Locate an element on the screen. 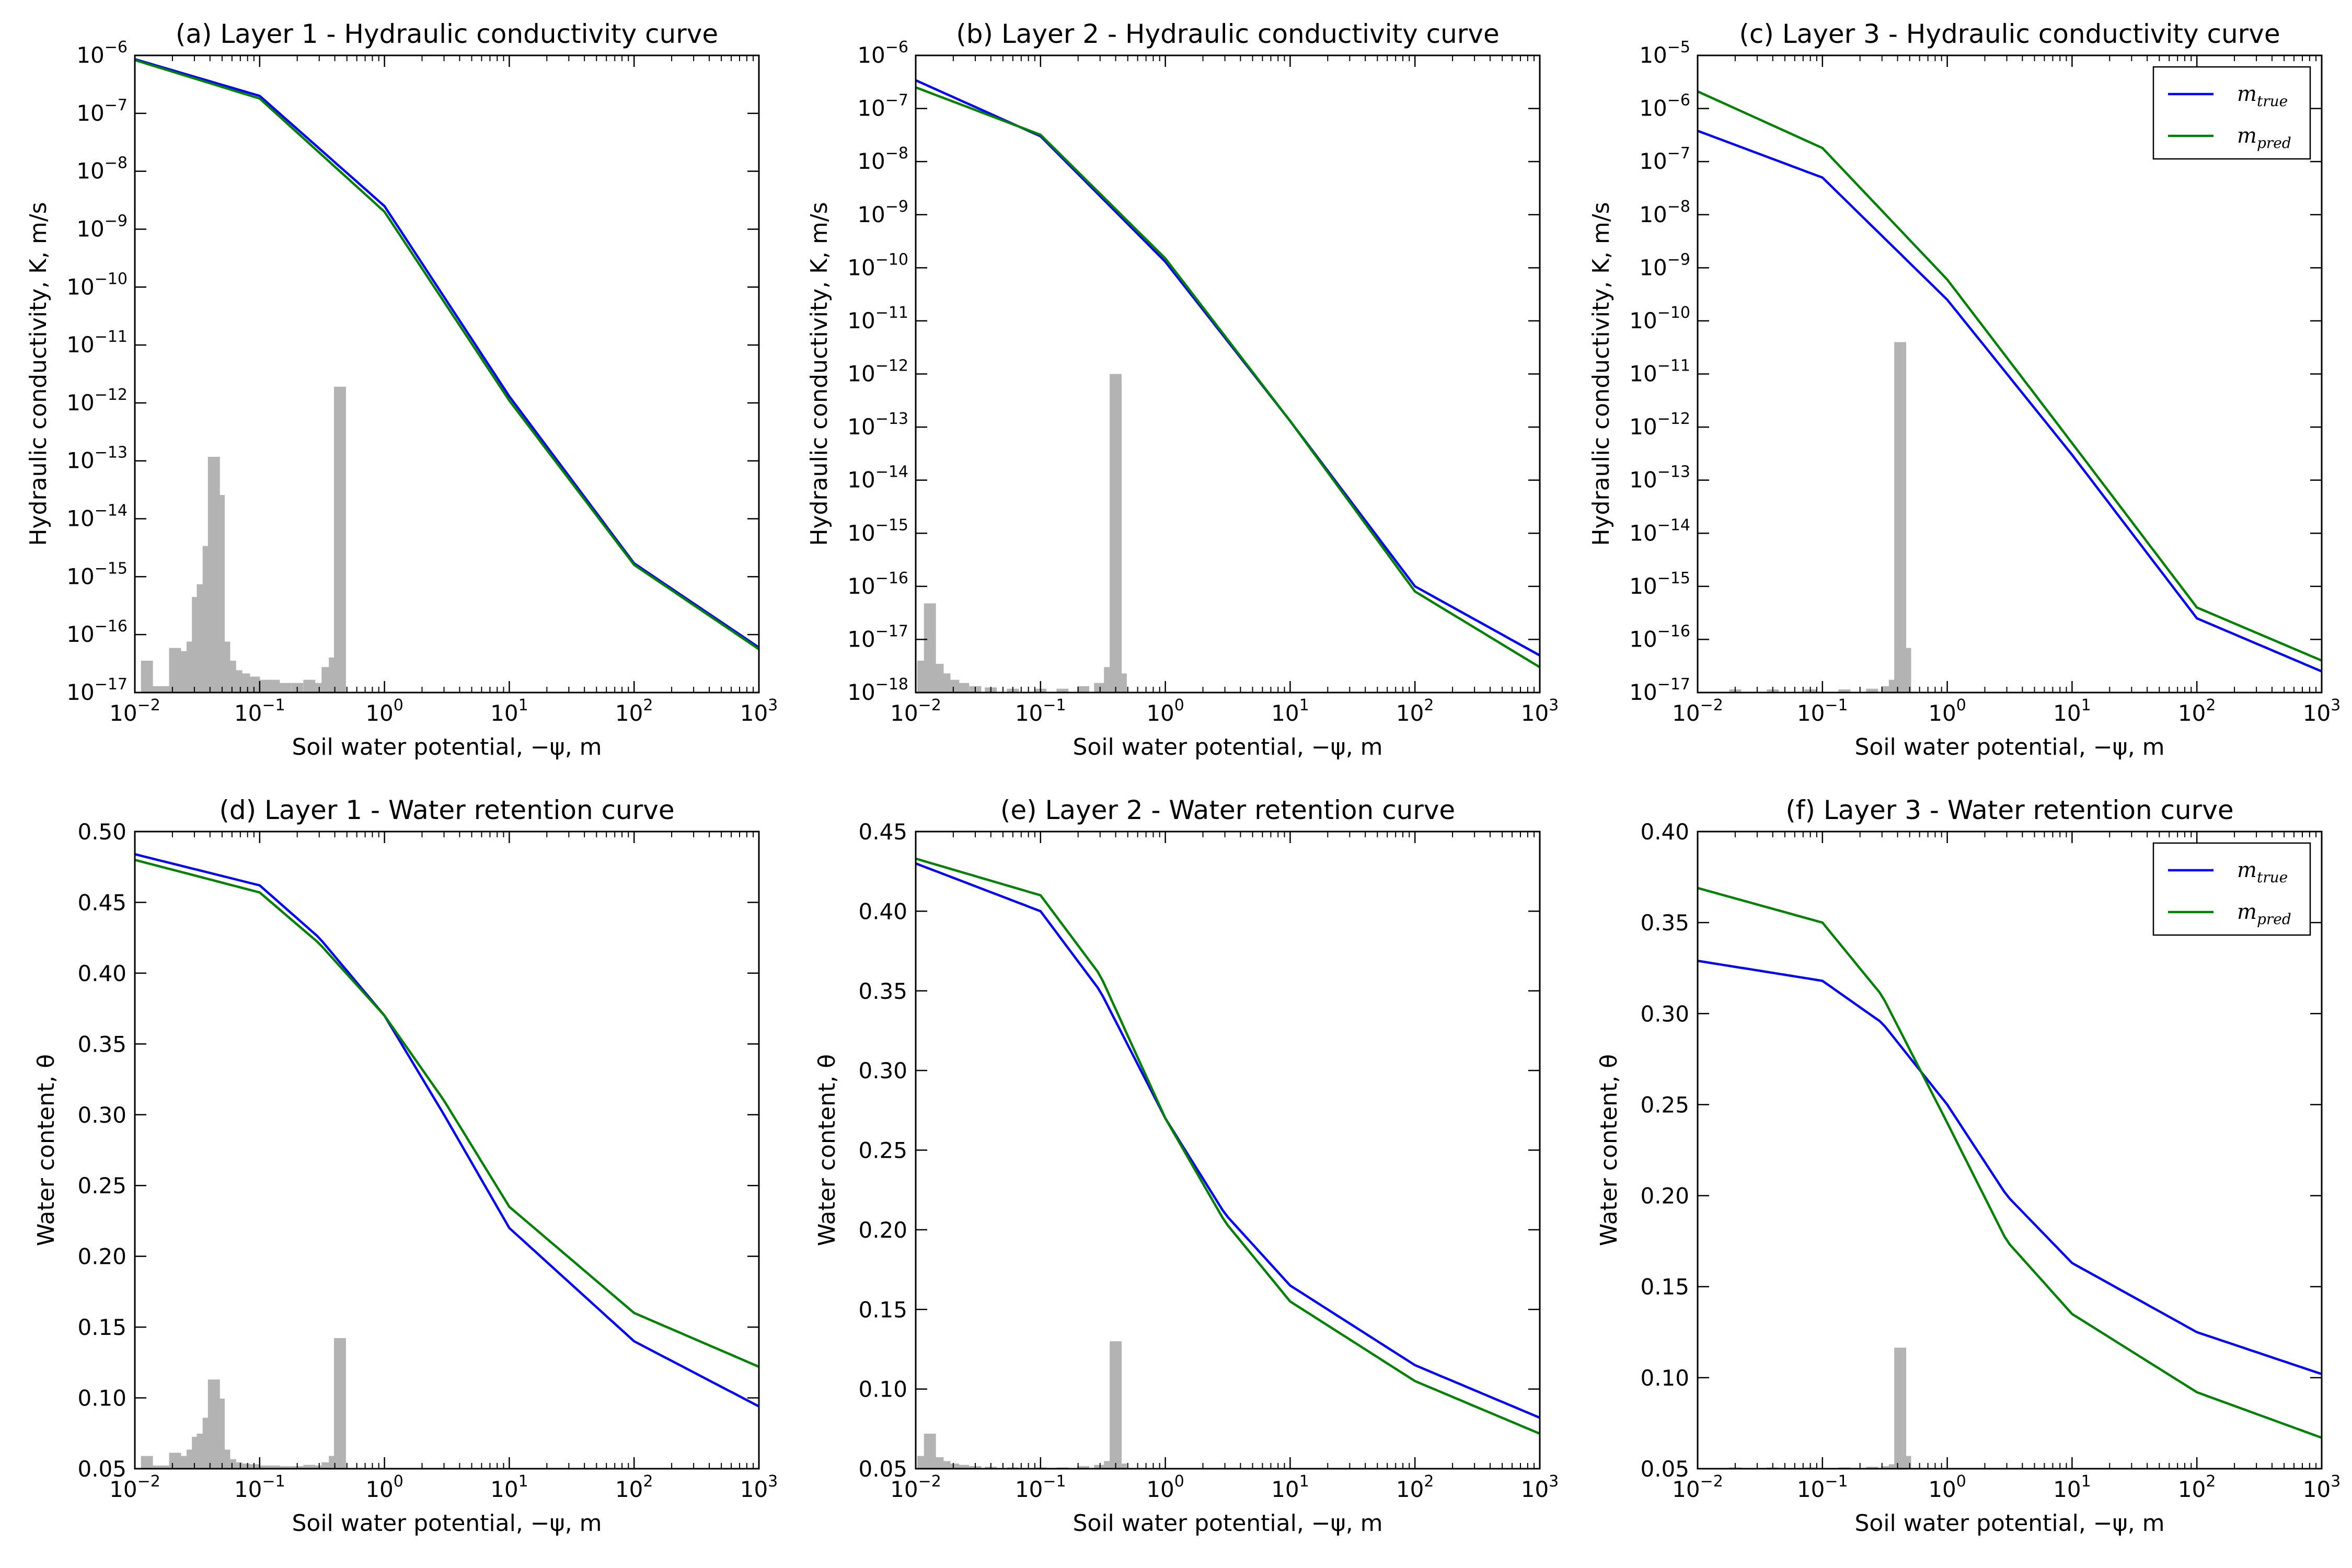  axes-frame is located at coordinates (1228, 374).